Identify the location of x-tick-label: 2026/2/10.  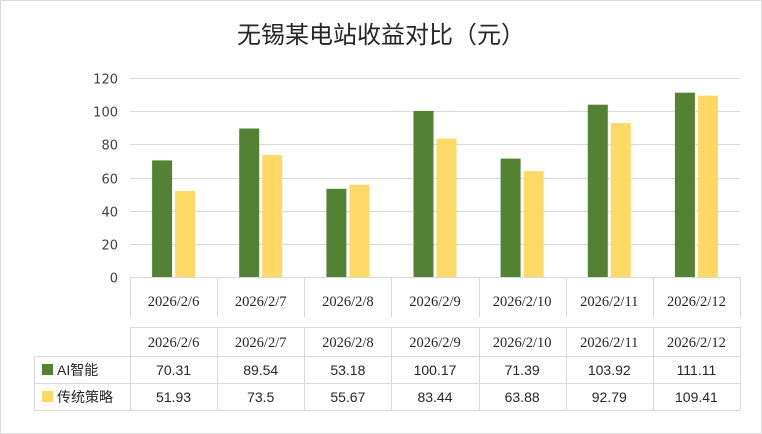
(522, 302).